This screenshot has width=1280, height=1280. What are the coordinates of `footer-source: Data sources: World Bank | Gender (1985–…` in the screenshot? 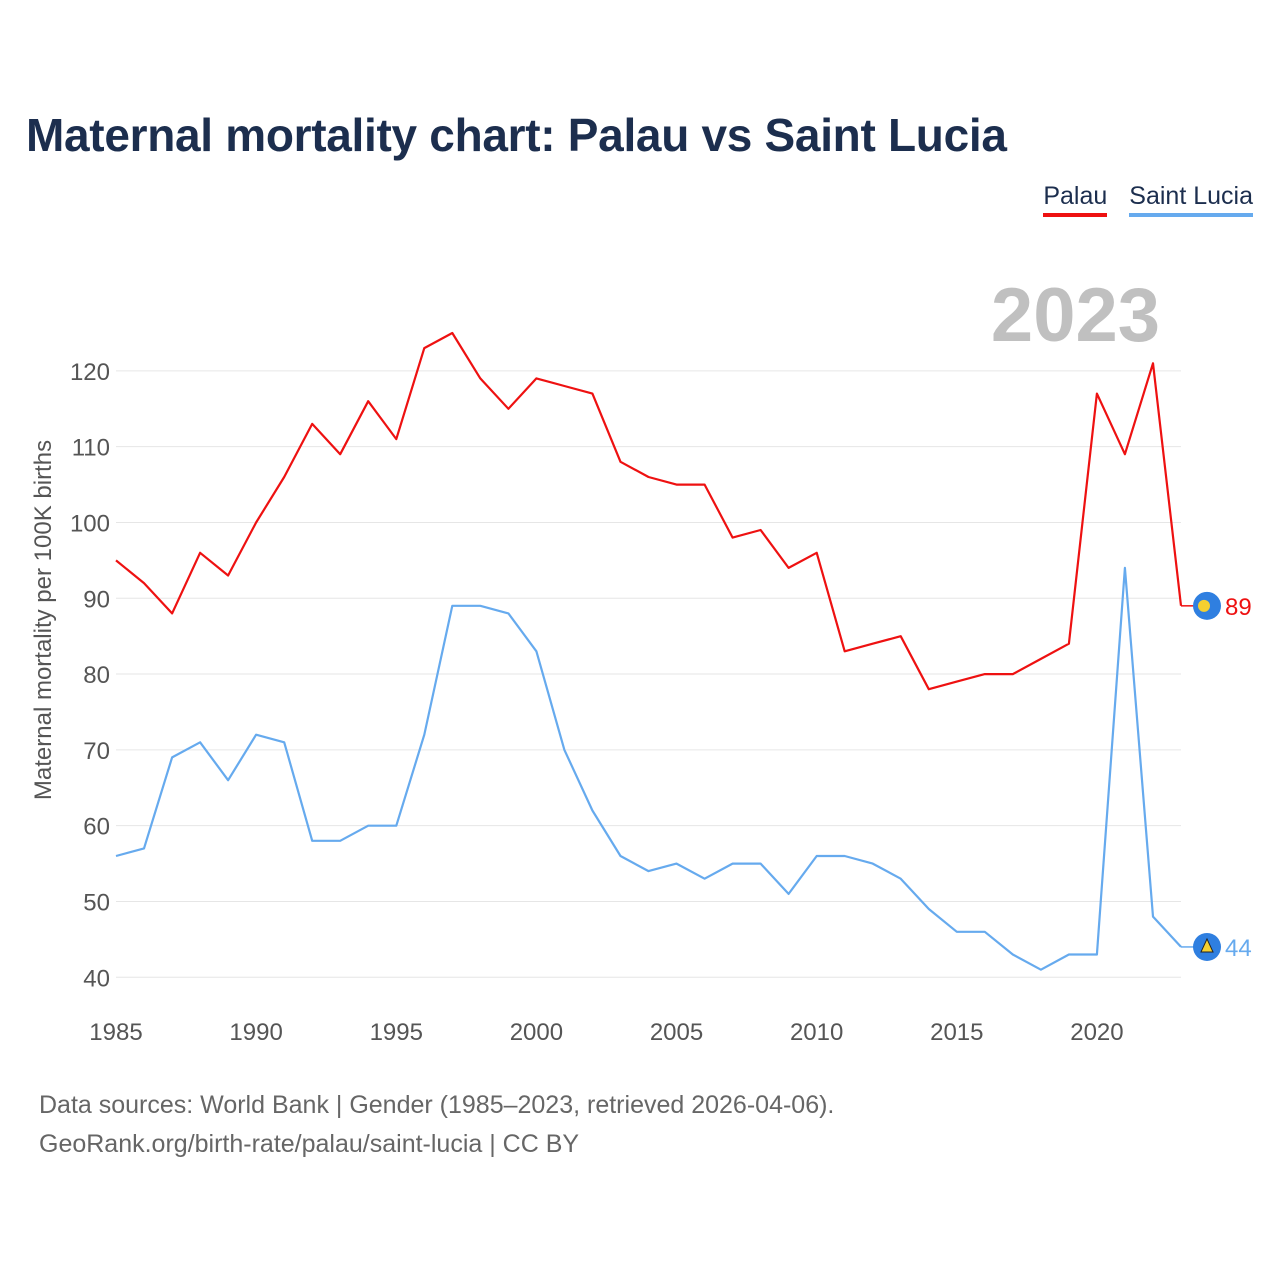 It's located at (437, 1105).